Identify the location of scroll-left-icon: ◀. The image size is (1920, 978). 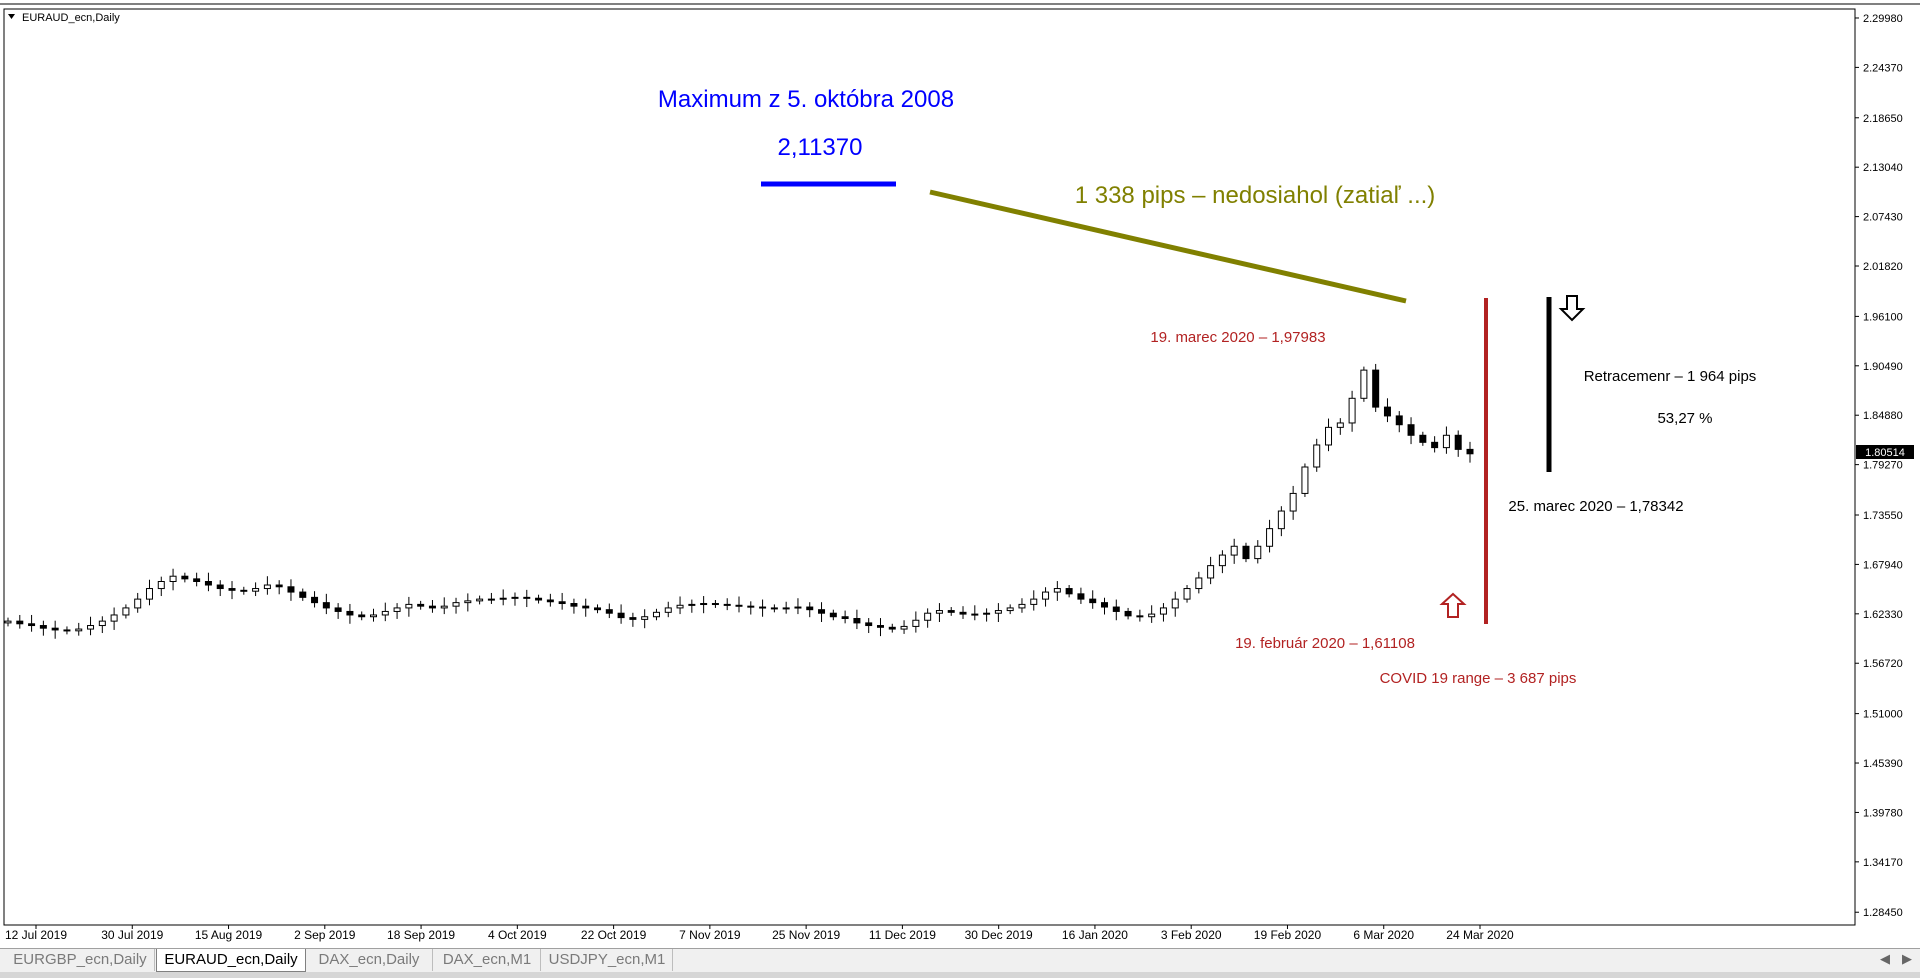
(1885, 958).